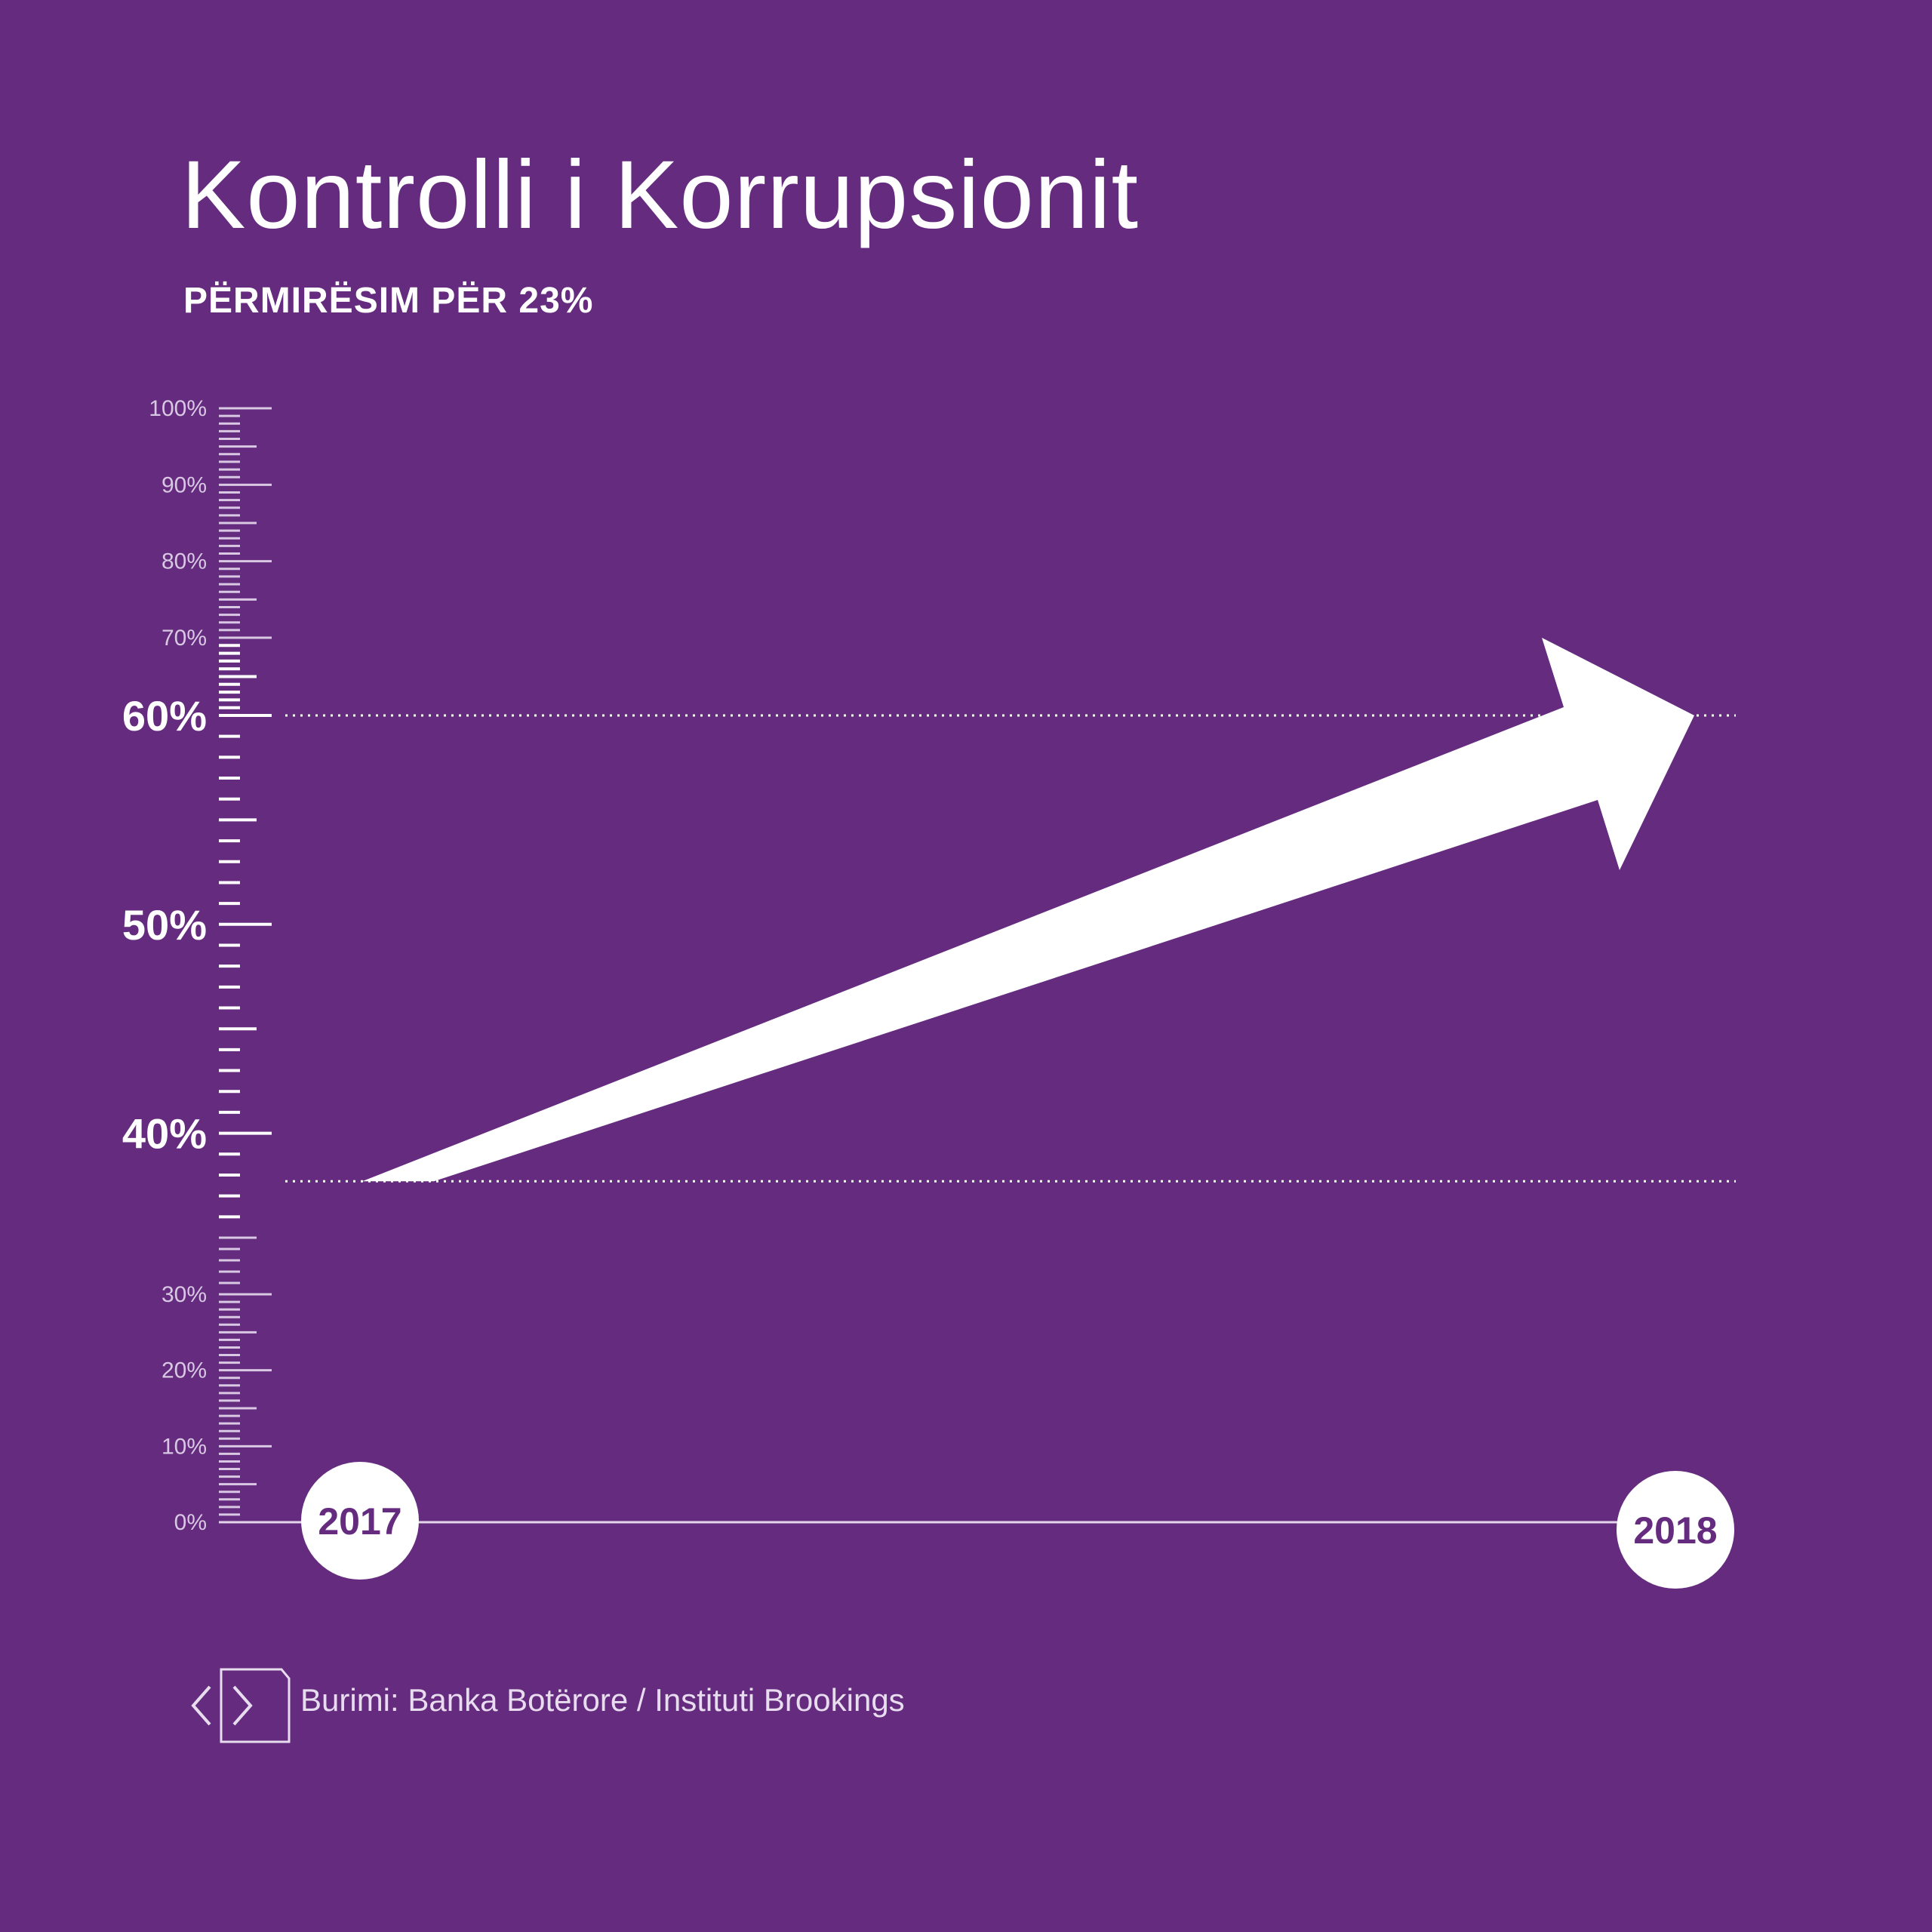 This screenshot has width=1932, height=1932. Describe the element at coordinates (184, 638) in the screenshot. I see `y-tick-label: 70%` at that location.